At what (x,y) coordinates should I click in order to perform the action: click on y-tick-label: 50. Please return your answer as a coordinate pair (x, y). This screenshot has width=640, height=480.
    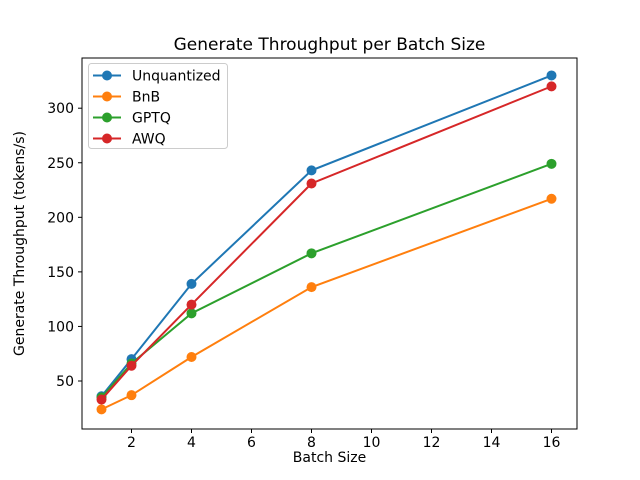
    Looking at the image, I should click on (65, 382).